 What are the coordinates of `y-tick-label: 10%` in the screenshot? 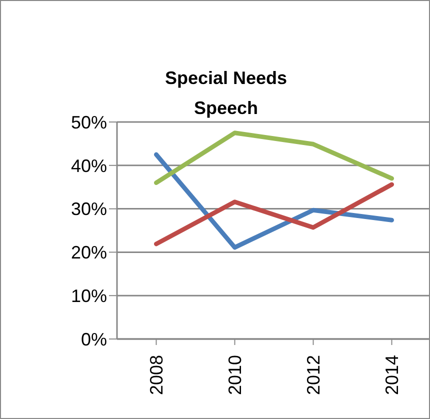 It's located at (88, 296).